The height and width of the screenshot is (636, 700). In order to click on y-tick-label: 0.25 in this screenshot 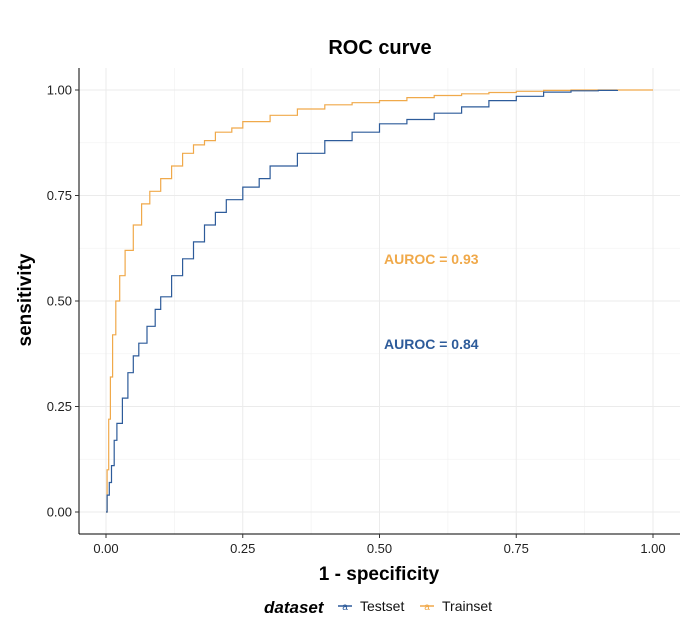, I will do `click(59, 406)`.